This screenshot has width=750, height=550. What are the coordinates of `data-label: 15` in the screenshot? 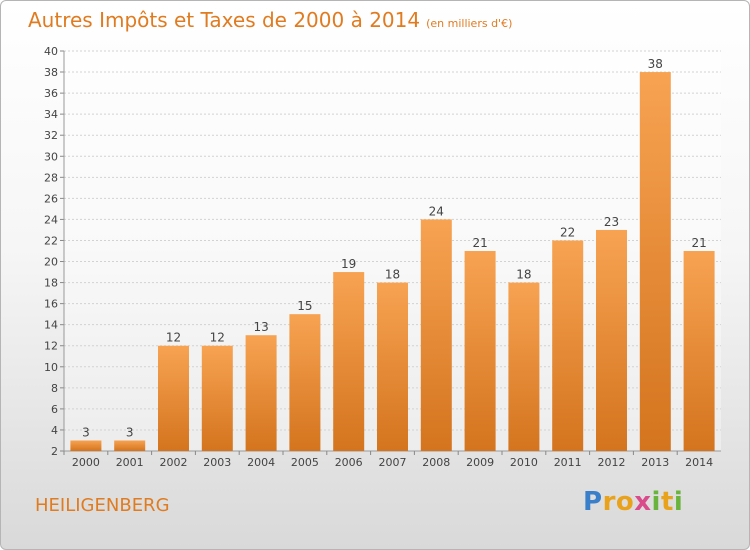 It's located at (304, 306).